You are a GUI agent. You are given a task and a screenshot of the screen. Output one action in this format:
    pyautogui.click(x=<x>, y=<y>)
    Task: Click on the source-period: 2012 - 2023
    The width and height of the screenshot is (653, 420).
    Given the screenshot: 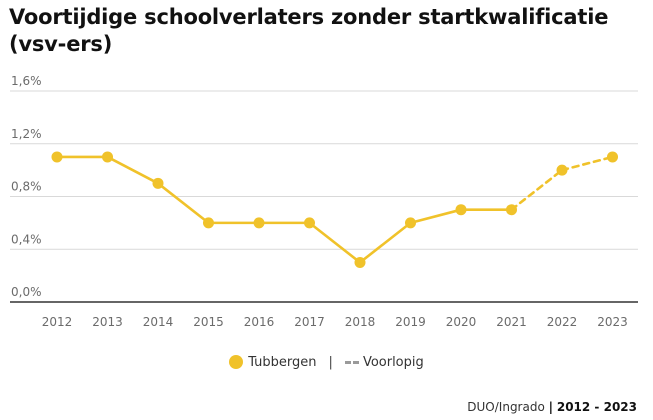 What is the action you would take?
    pyautogui.click(x=596, y=407)
    